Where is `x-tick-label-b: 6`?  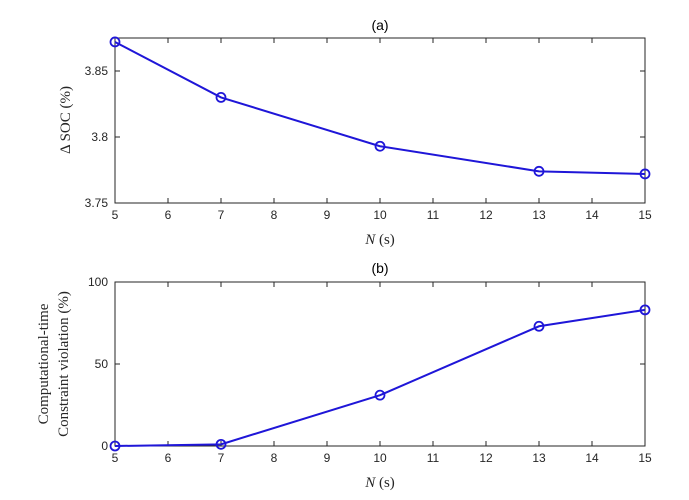 x-tick-label-b: 6 is located at coordinates (168, 458).